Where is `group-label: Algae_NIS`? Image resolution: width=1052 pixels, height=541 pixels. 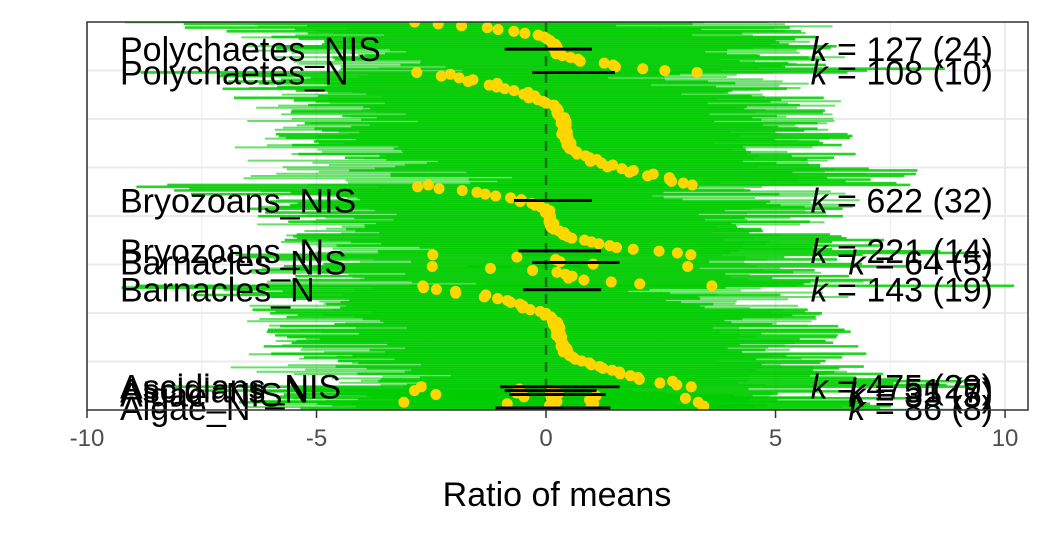 group-label: Algae_NIS is located at coordinates (201, 395).